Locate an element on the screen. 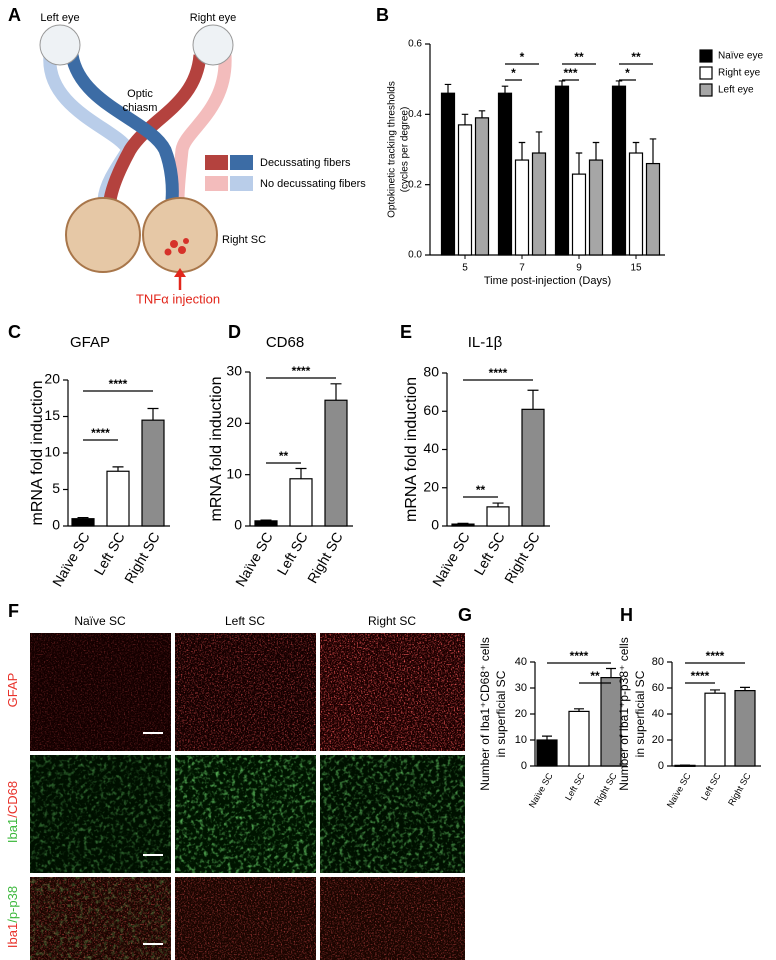  y-tick-label: 30 is located at coordinates (521, 688).